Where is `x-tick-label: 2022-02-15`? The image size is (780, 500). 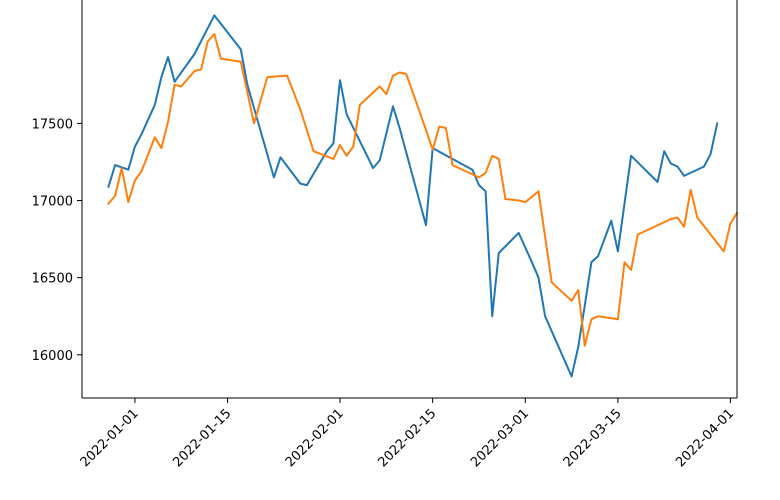
x-tick-label: 2022-02-15 is located at coordinates (407, 438).